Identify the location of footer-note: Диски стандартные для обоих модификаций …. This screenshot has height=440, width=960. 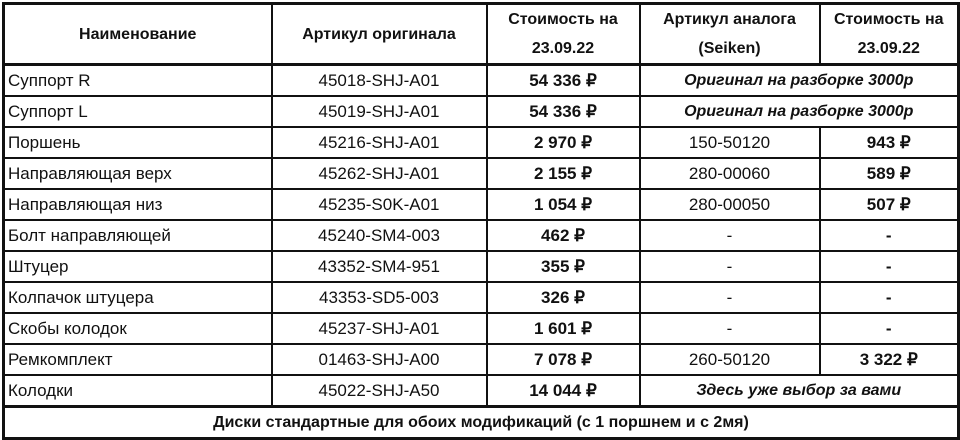
(481, 422).